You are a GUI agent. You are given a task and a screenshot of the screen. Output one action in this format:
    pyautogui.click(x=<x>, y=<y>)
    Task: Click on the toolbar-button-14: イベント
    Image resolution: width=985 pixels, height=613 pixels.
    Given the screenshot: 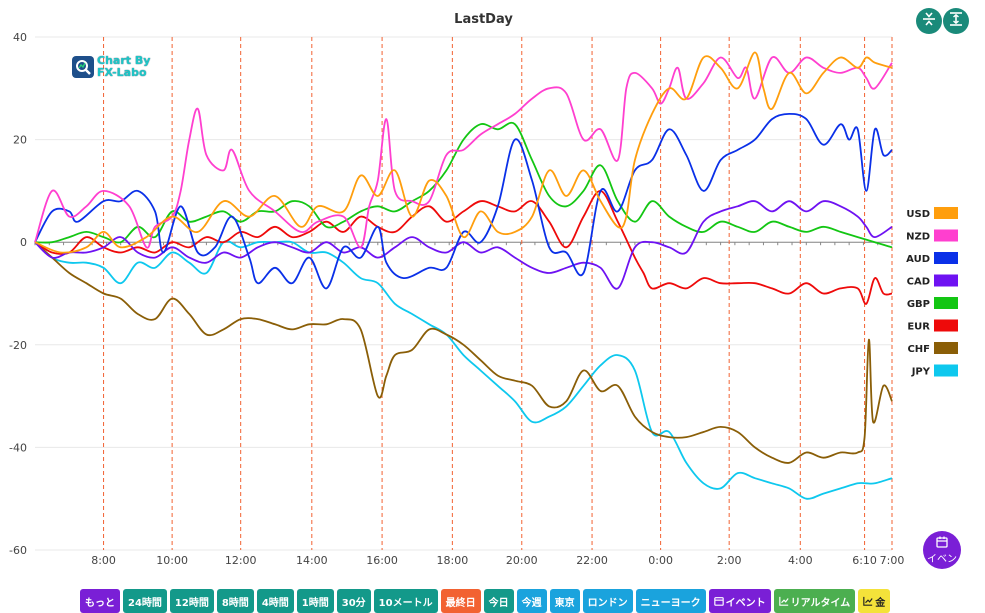 What is the action you would take?
    pyautogui.click(x=739, y=601)
    